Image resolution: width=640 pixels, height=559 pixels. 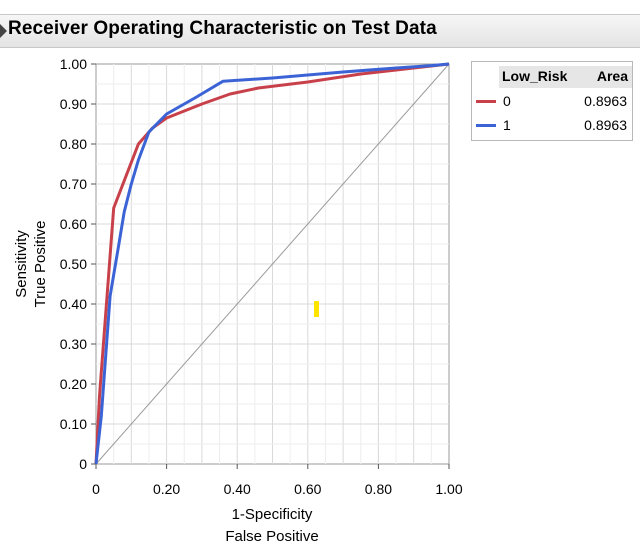 I want to click on y-tick-label: 0.50, so click(x=73, y=264).